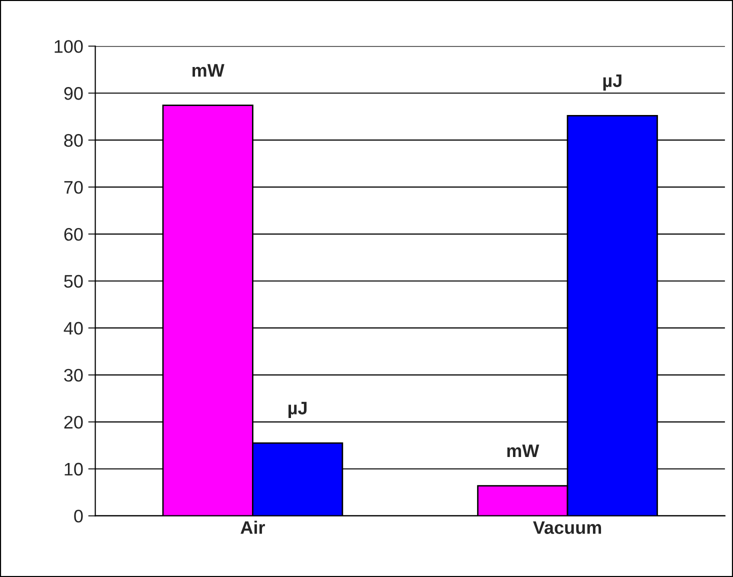  I want to click on y-tick-label: 60, so click(73, 234).